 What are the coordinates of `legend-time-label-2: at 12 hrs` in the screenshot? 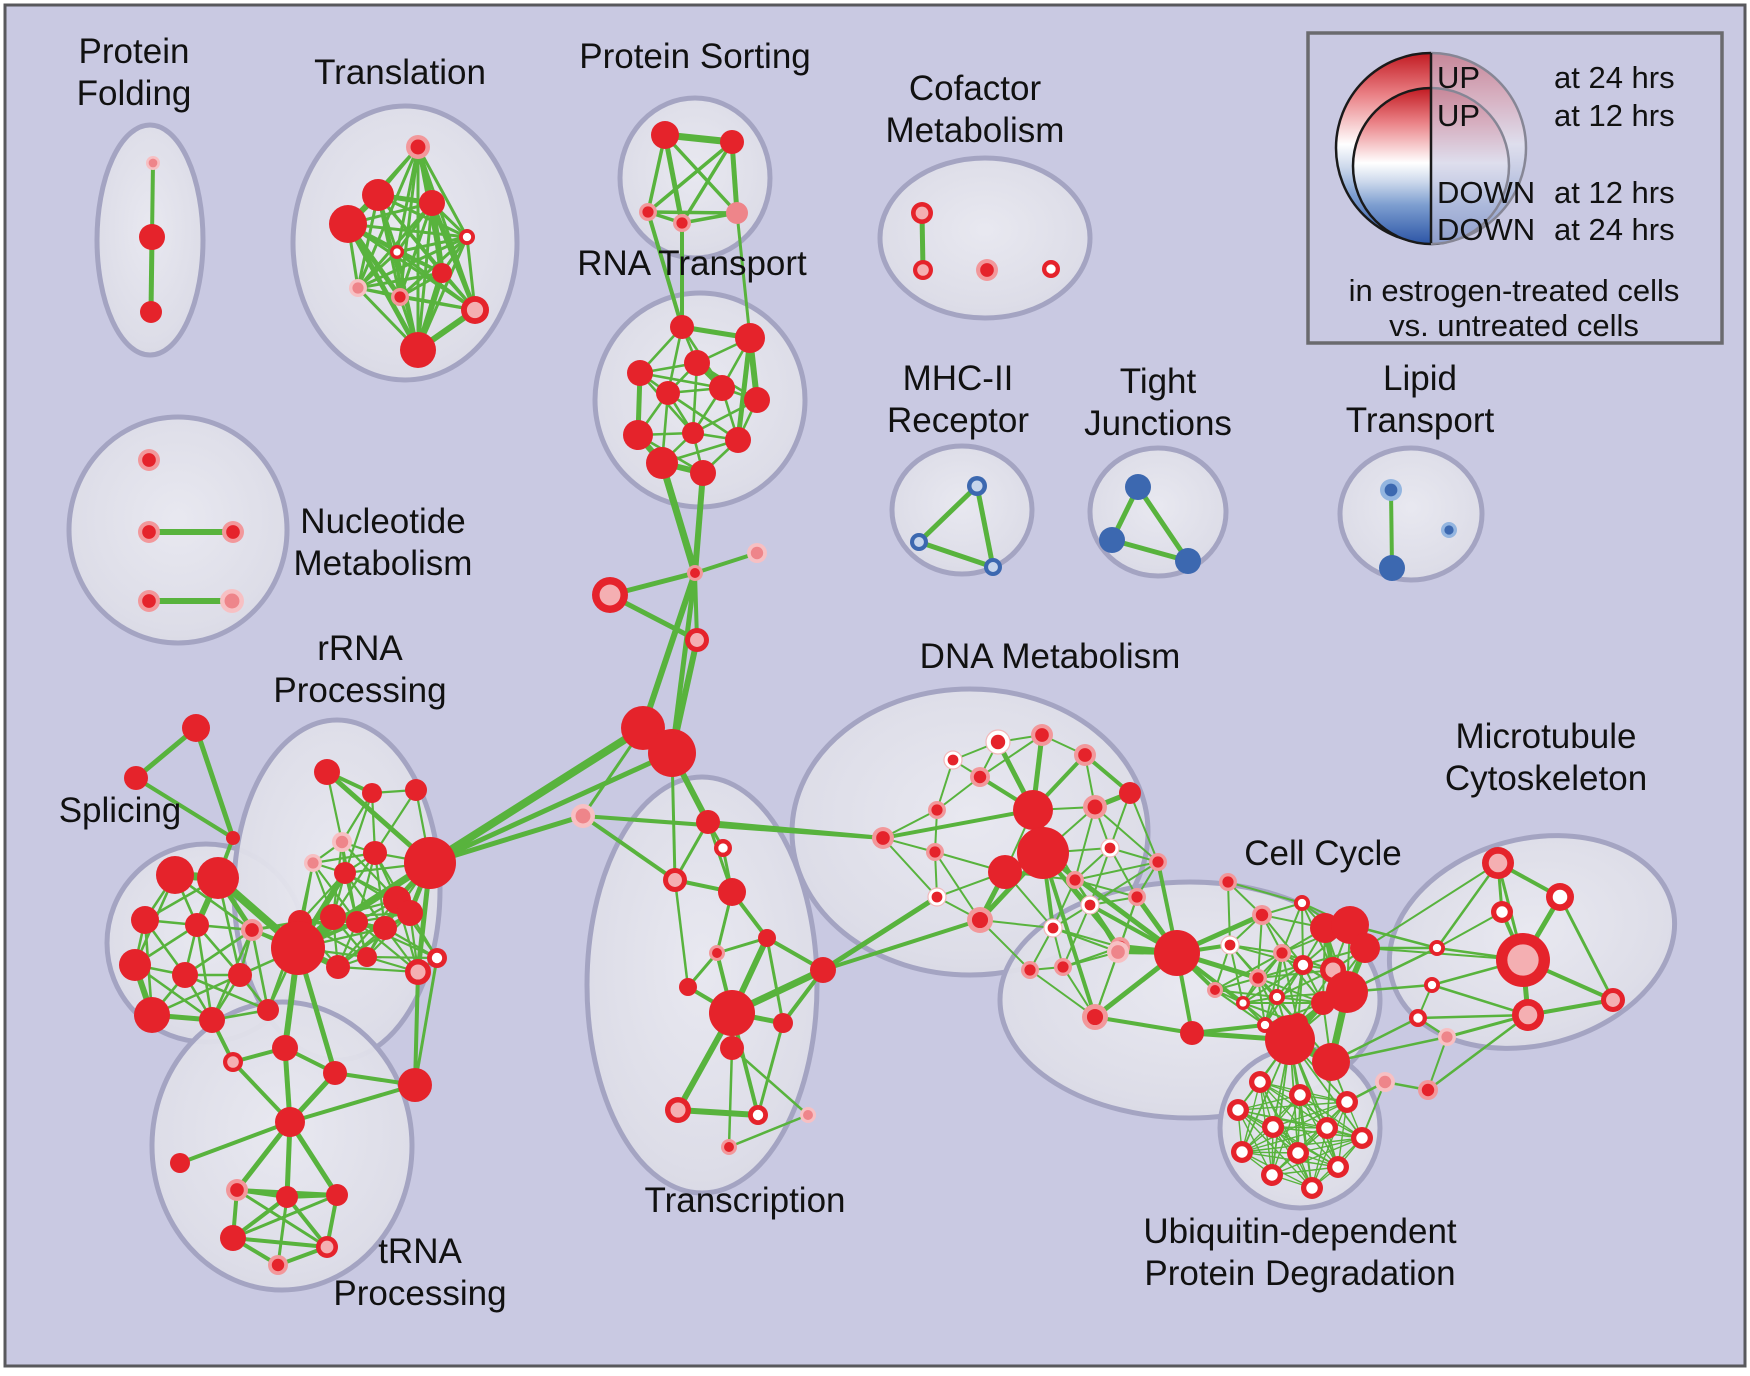 It's located at (1614, 192).